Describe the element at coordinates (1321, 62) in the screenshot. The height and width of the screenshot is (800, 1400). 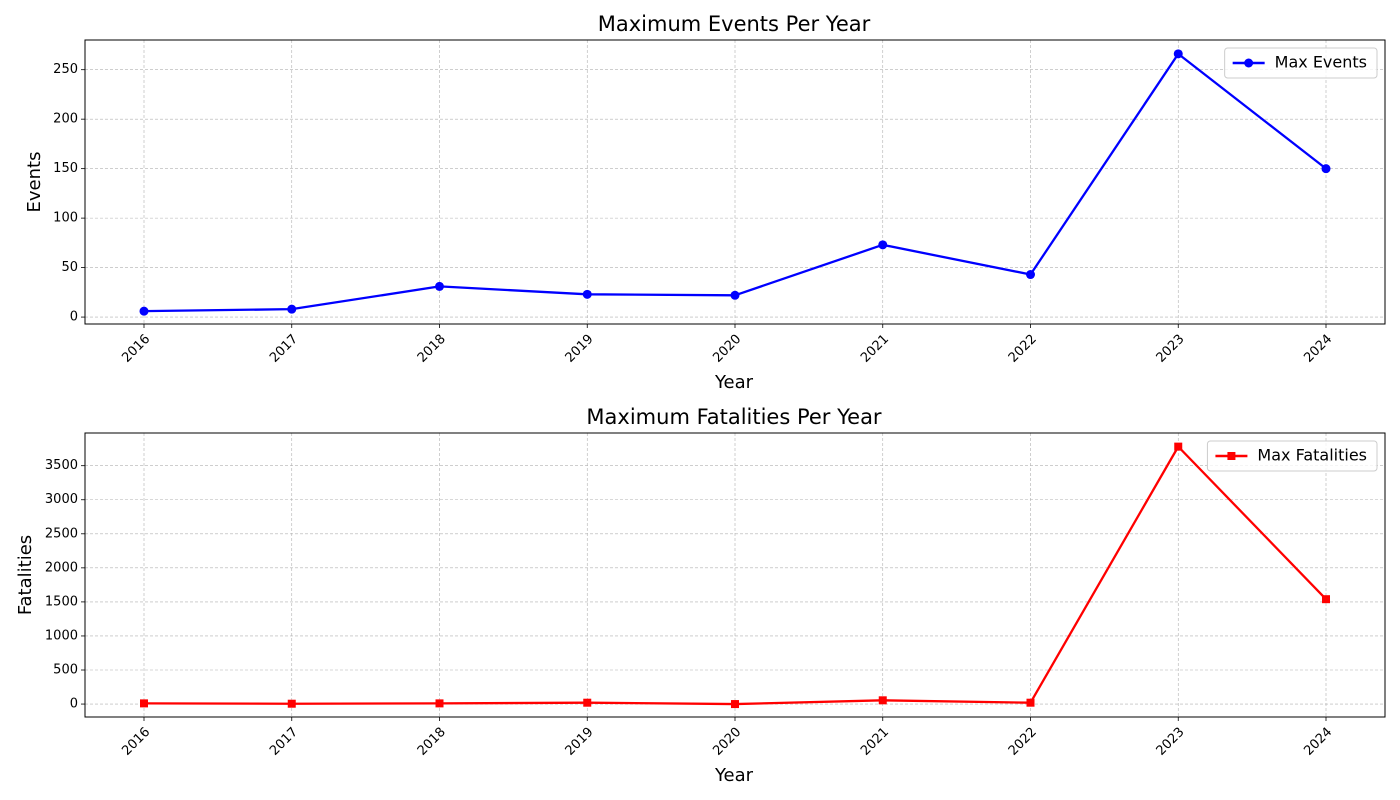
I see `legend-label: Max Events` at that location.